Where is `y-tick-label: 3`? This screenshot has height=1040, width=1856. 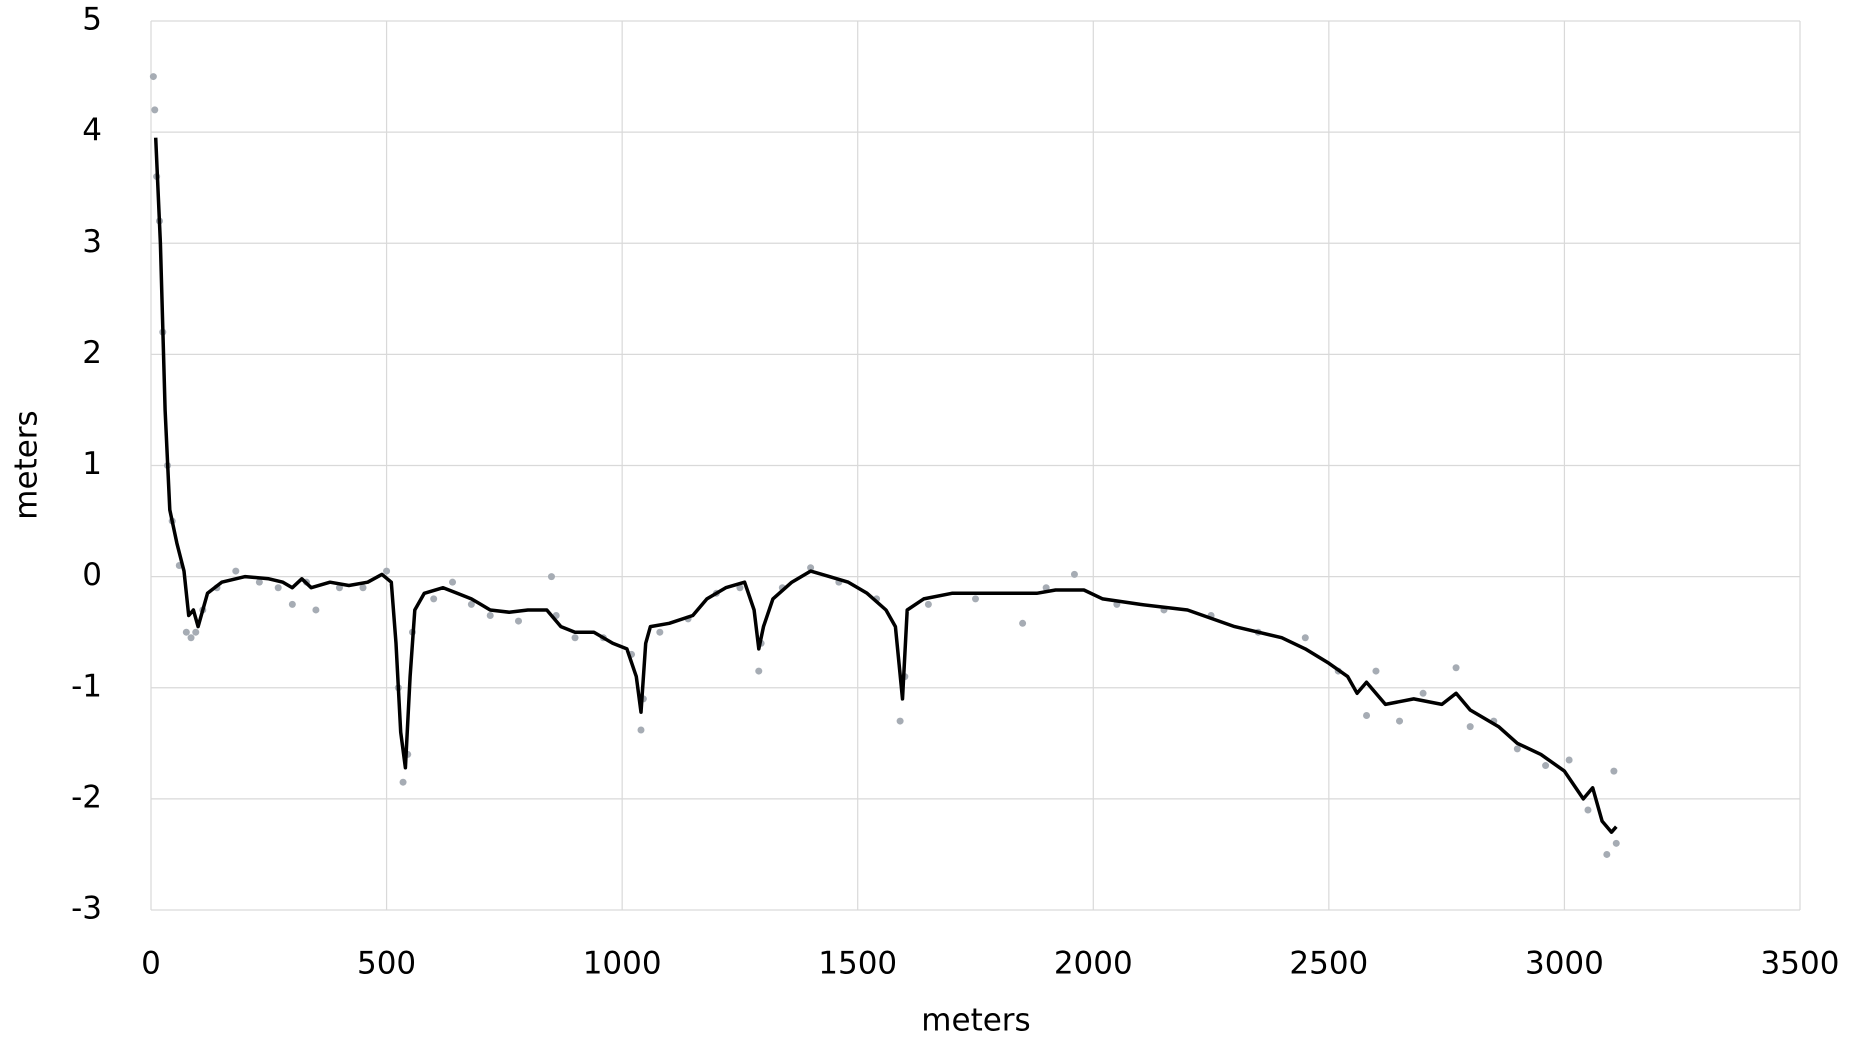 y-tick-label: 3 is located at coordinates (92, 242).